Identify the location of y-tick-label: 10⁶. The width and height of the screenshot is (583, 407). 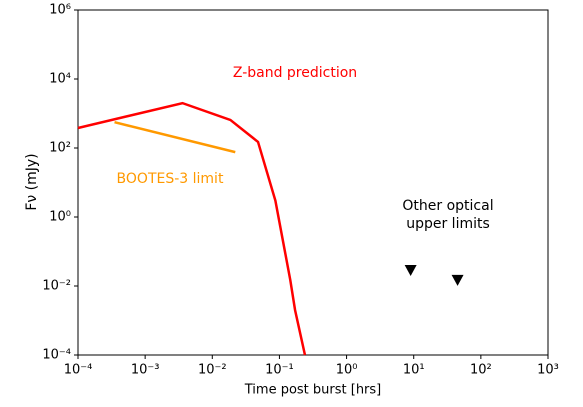
(60, 10).